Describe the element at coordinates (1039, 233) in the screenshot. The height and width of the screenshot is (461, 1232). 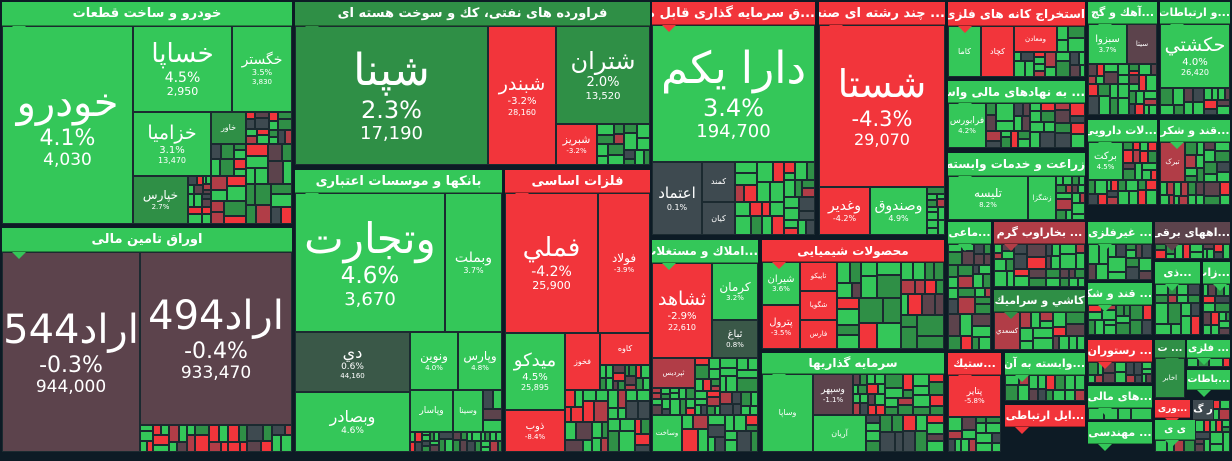
I see `sector-header: ... بخاراوب گرم` at that location.